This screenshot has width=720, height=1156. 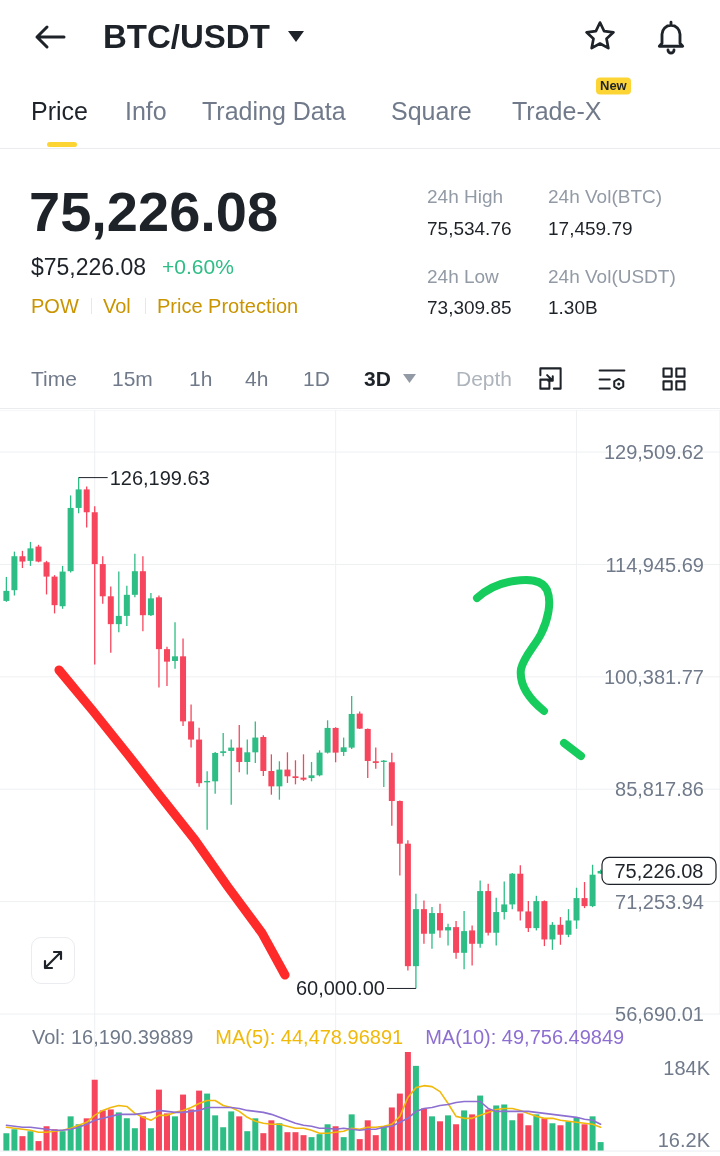 I want to click on text: Time, so click(x=54, y=379).